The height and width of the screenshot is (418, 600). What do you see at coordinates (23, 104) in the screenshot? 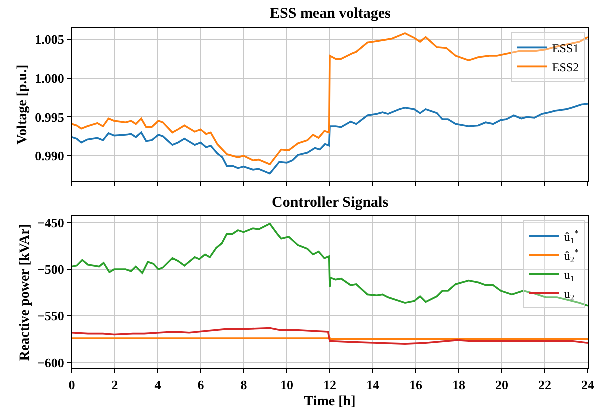
I see `y-axis-title: Voltage [p.u.]` at bounding box center [23, 104].